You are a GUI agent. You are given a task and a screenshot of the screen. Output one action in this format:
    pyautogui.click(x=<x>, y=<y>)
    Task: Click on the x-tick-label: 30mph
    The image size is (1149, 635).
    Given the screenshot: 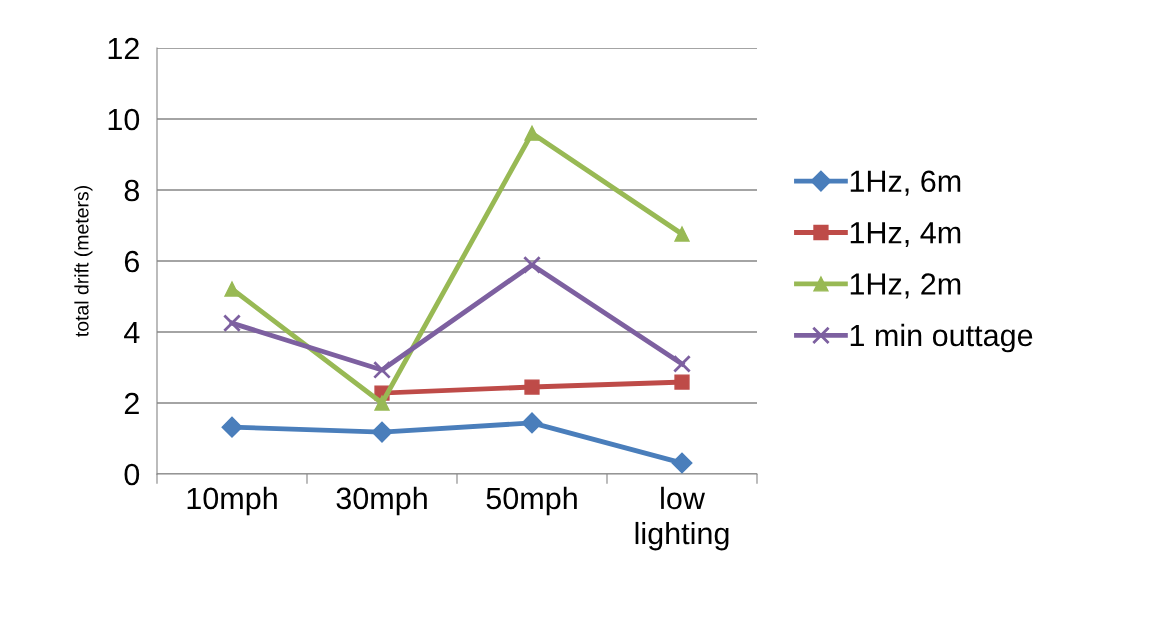 What is the action you would take?
    pyautogui.click(x=381, y=501)
    